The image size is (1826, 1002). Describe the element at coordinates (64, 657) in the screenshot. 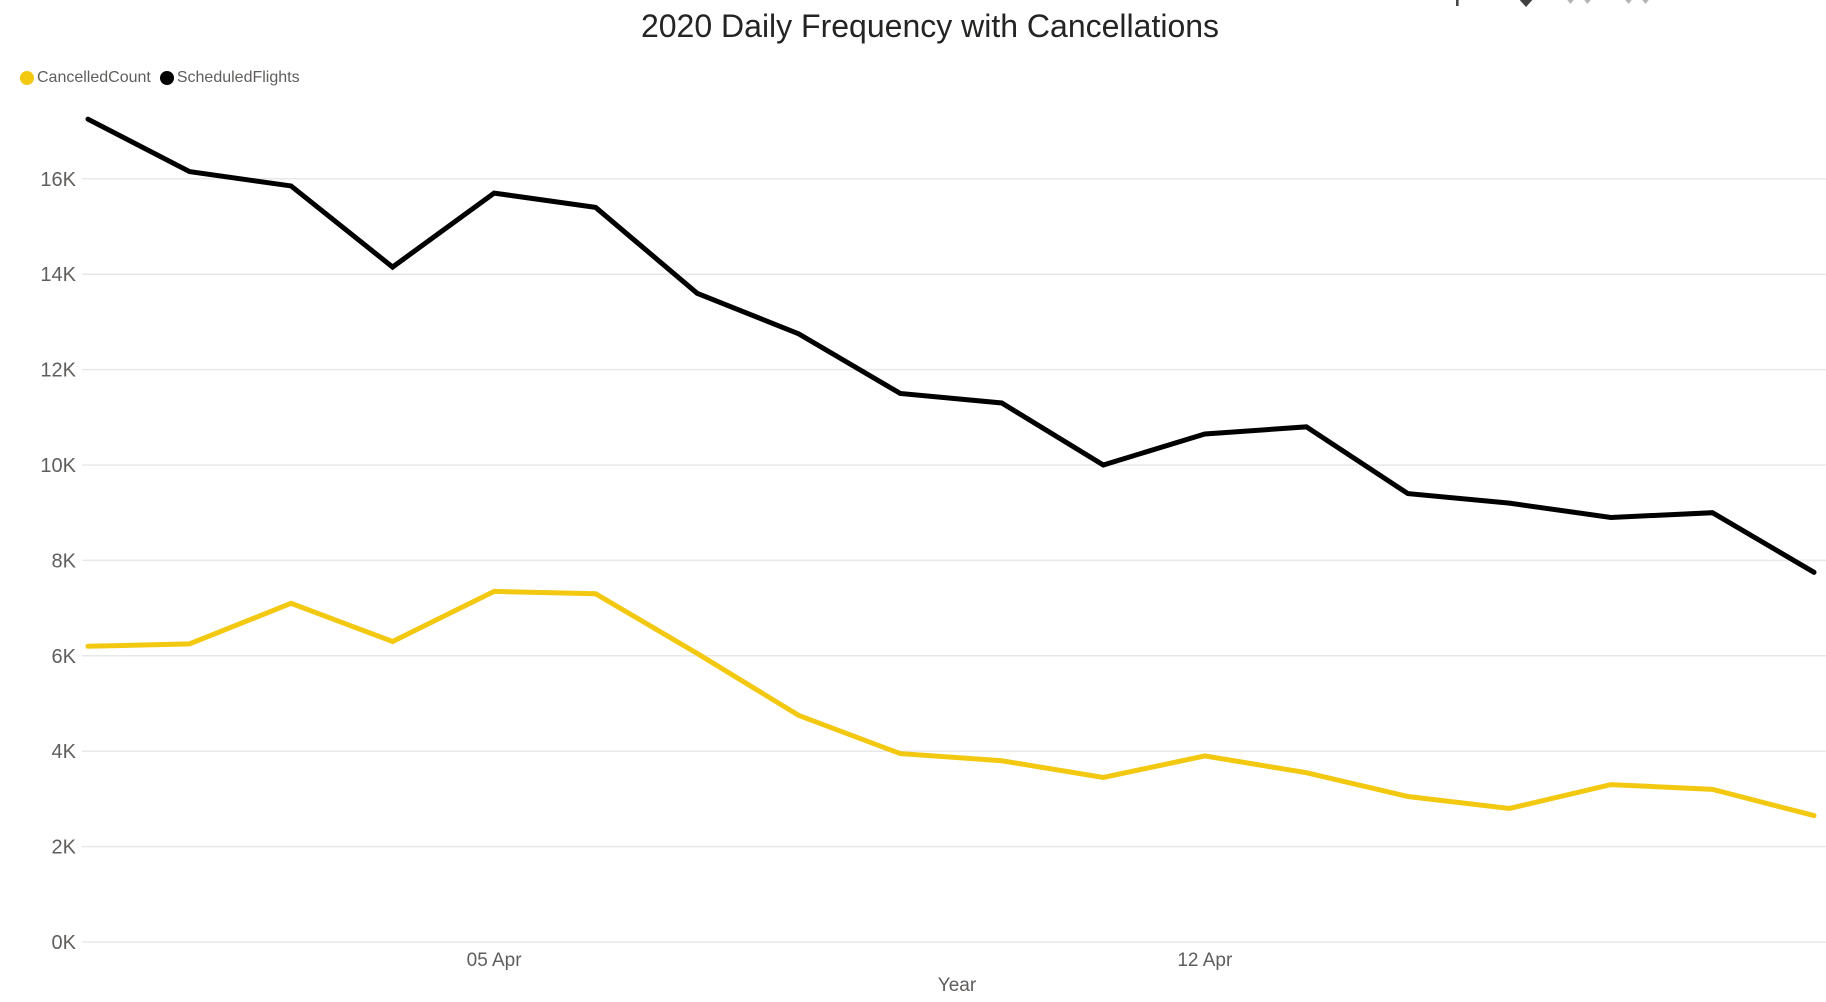

I see `y-axis-tick-label: 6K` at that location.